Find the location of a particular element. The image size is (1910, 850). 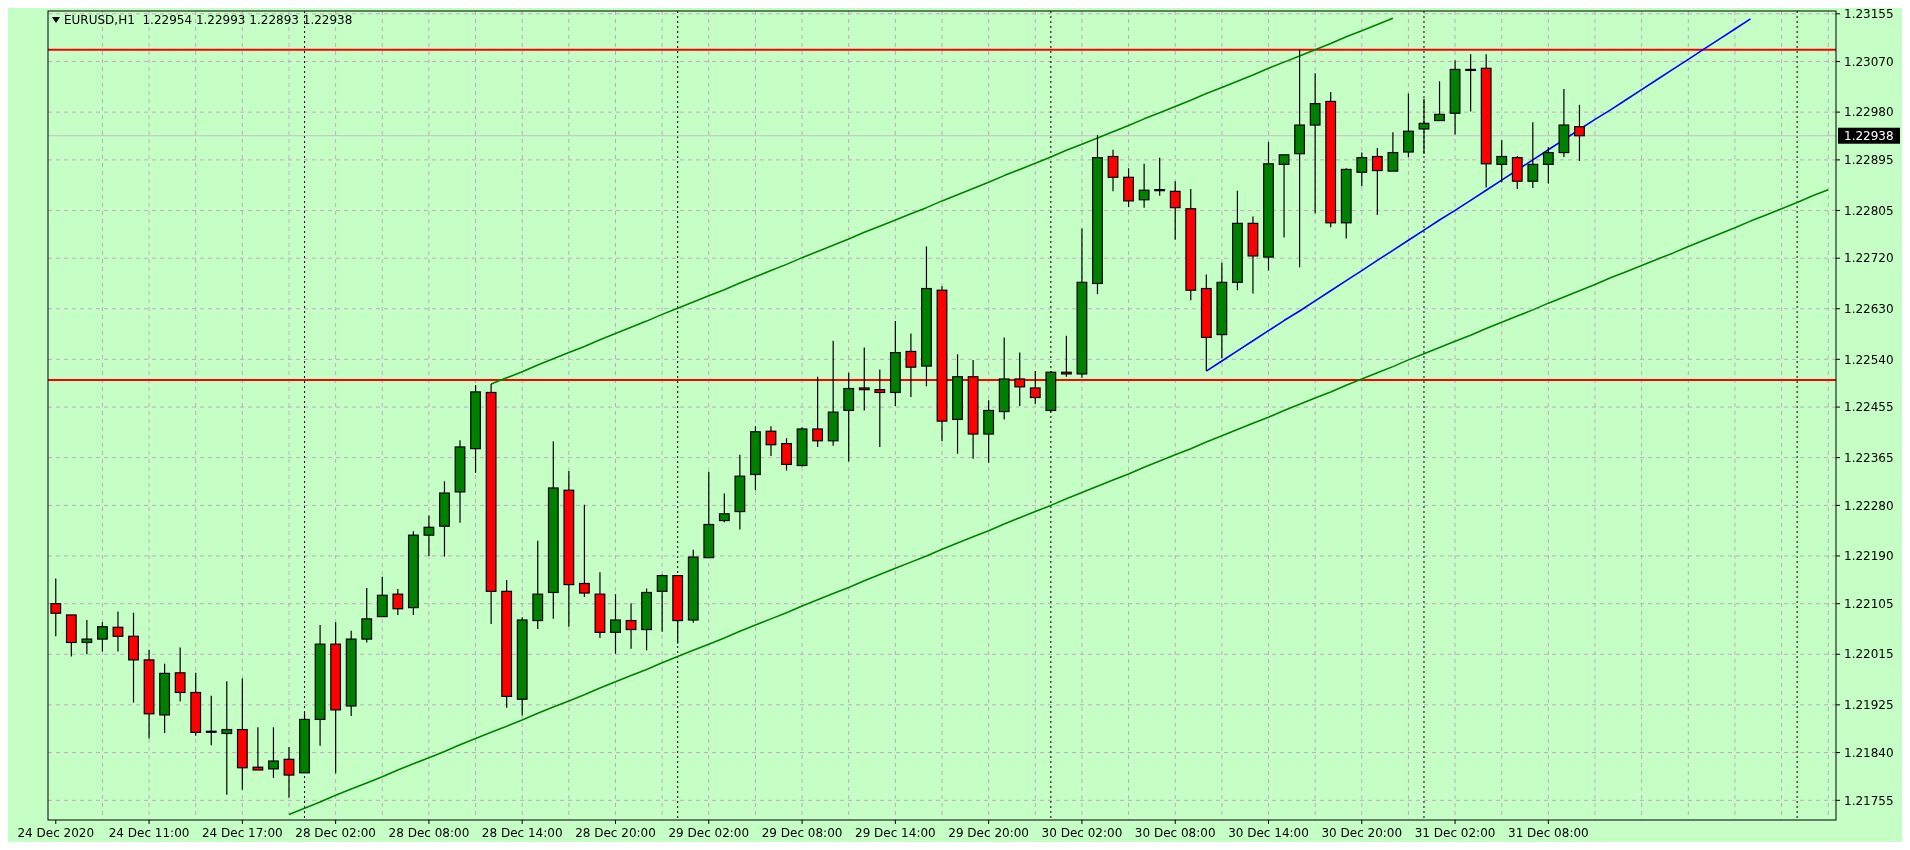

y-tick-label: 1.23155 is located at coordinates (1869, 14).